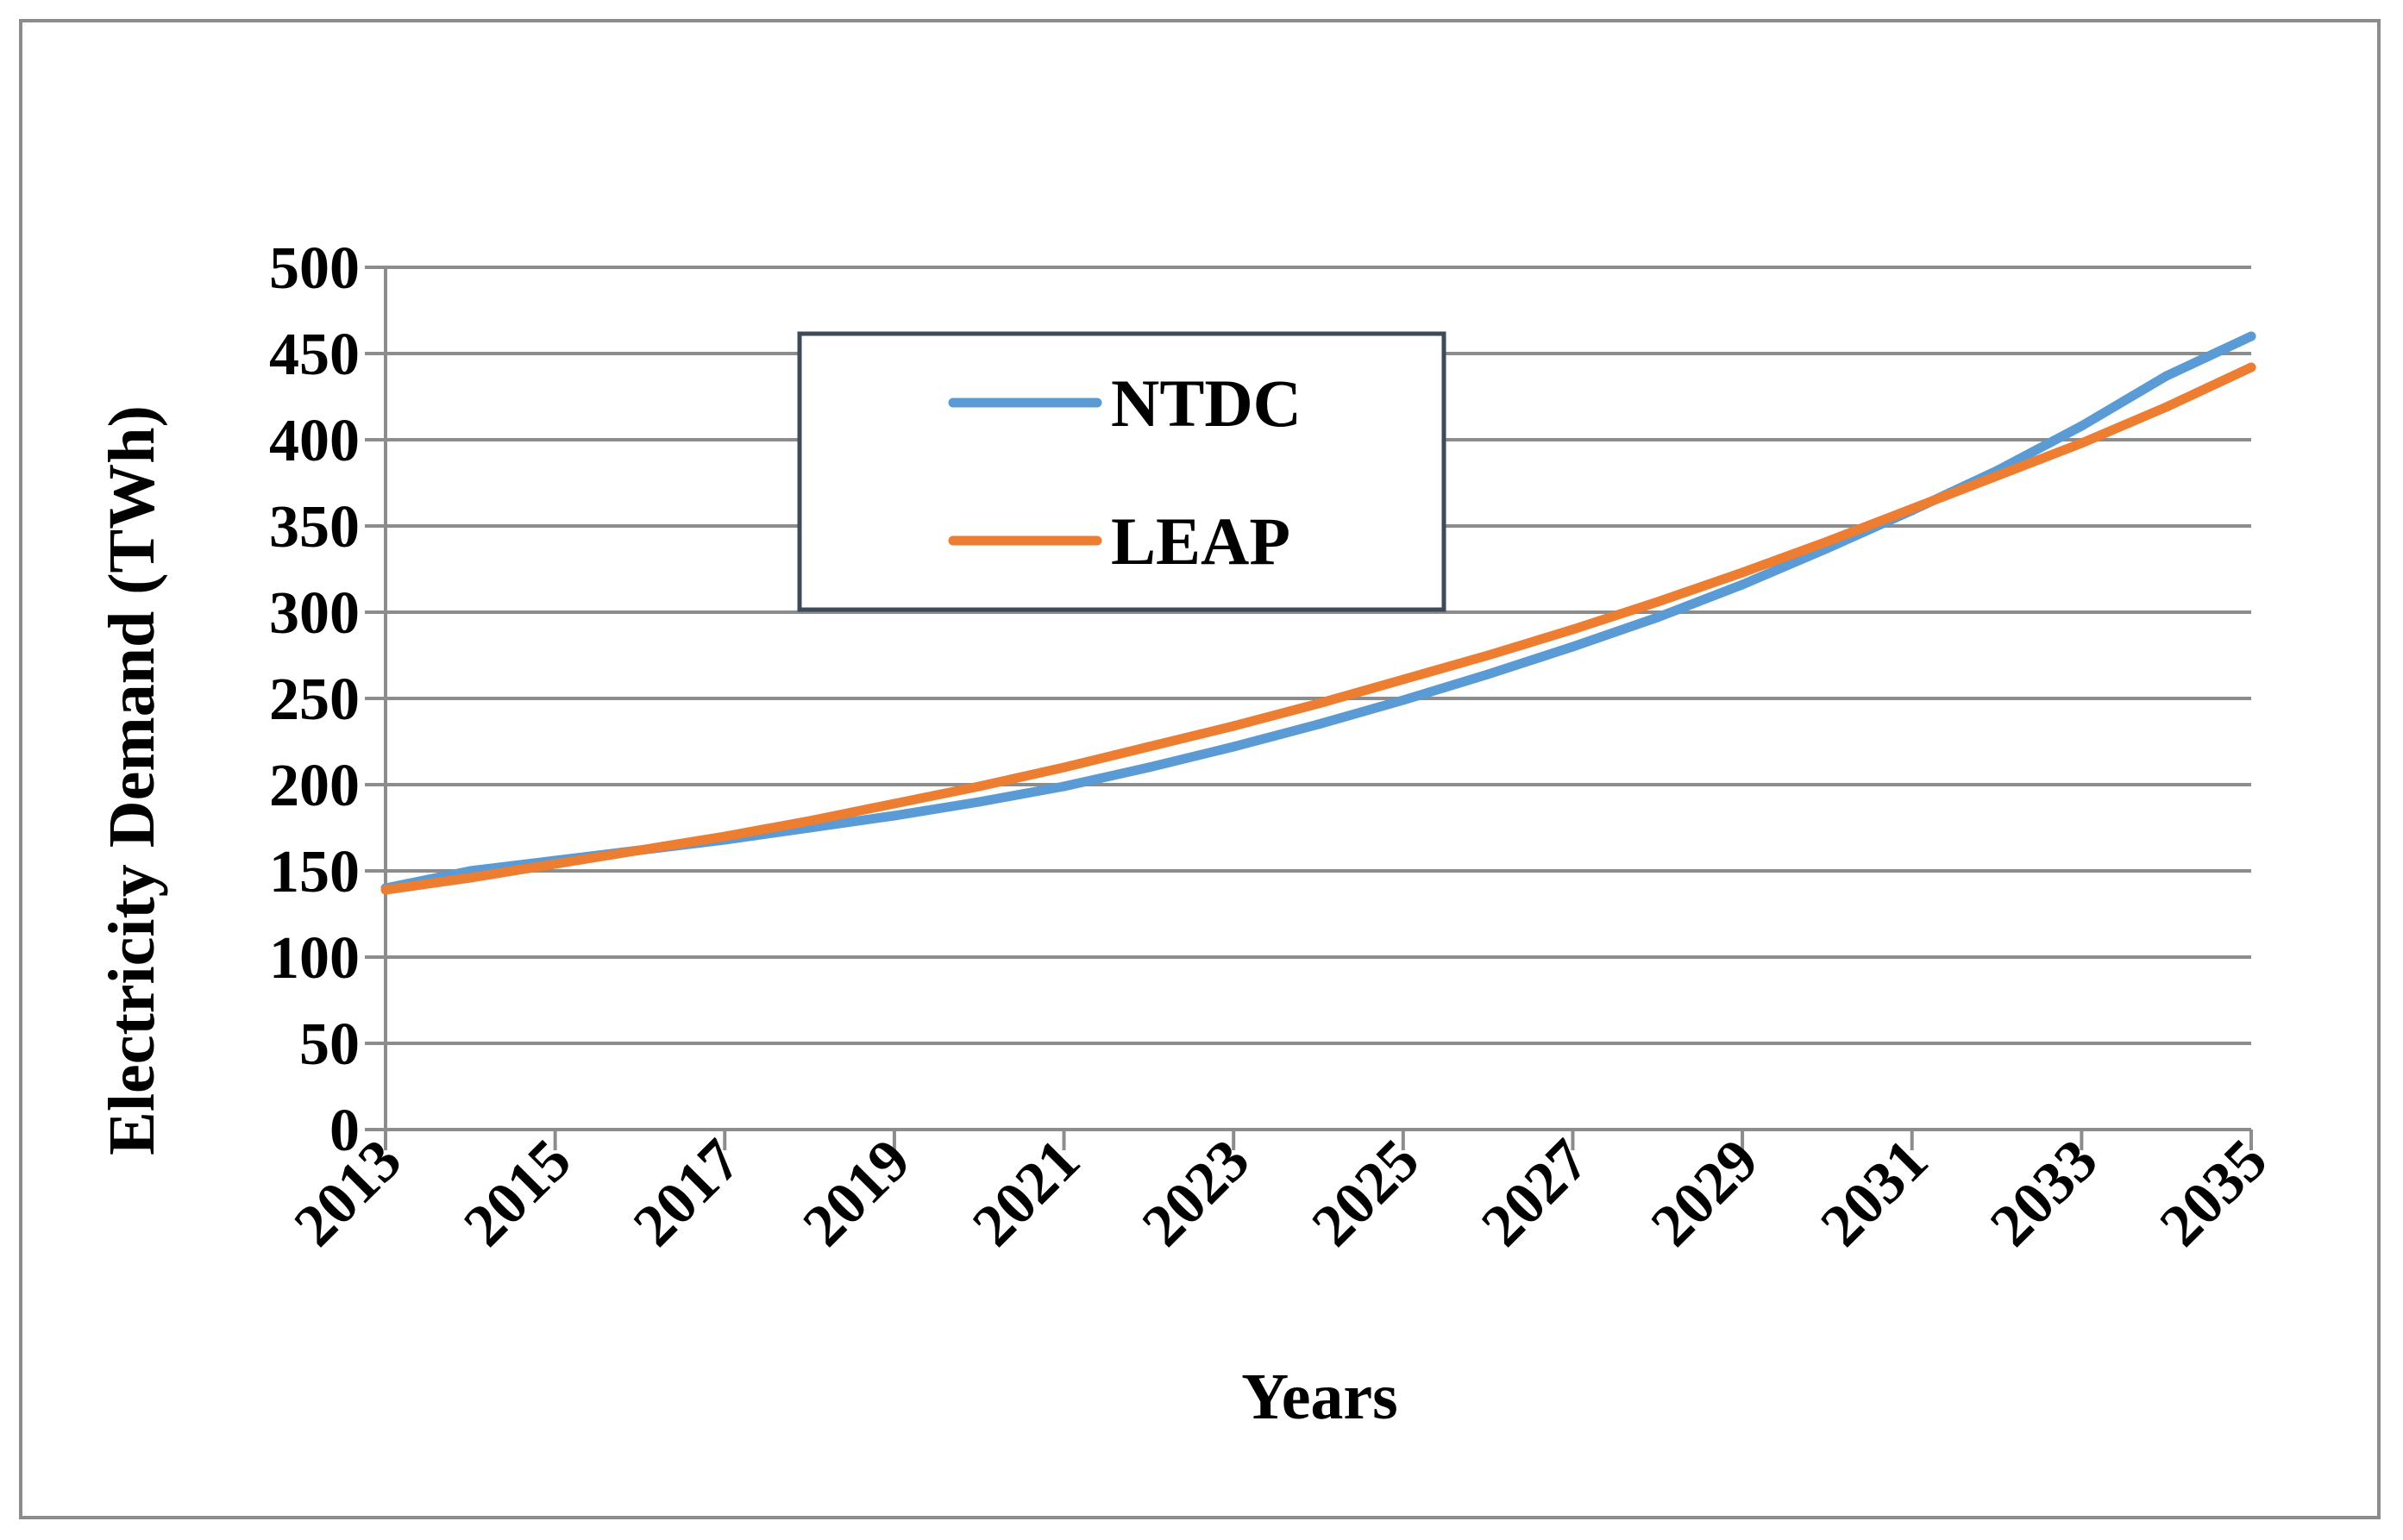 This screenshot has height=1540, width=2403. Describe the element at coordinates (725, 836) in the screenshot. I see `data-point-leap-2017` at that location.